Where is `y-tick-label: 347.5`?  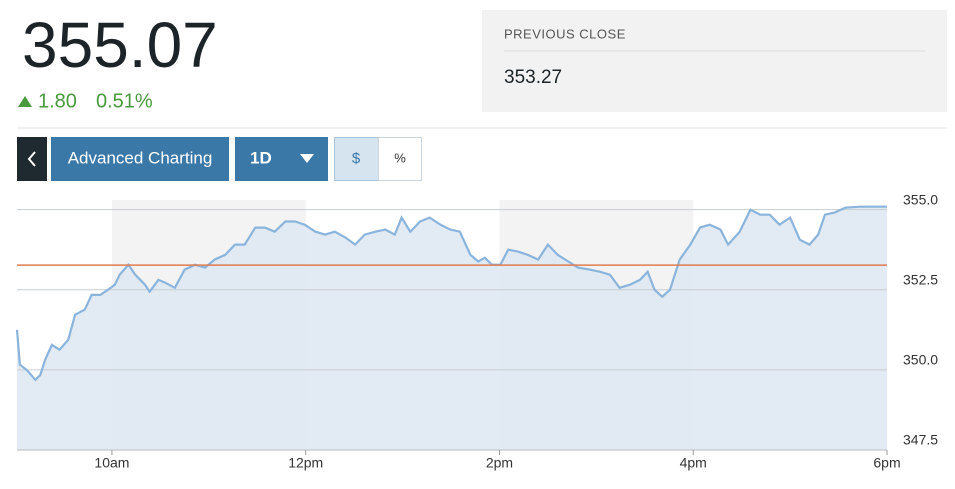
y-tick-label: 347.5 is located at coordinates (920, 440).